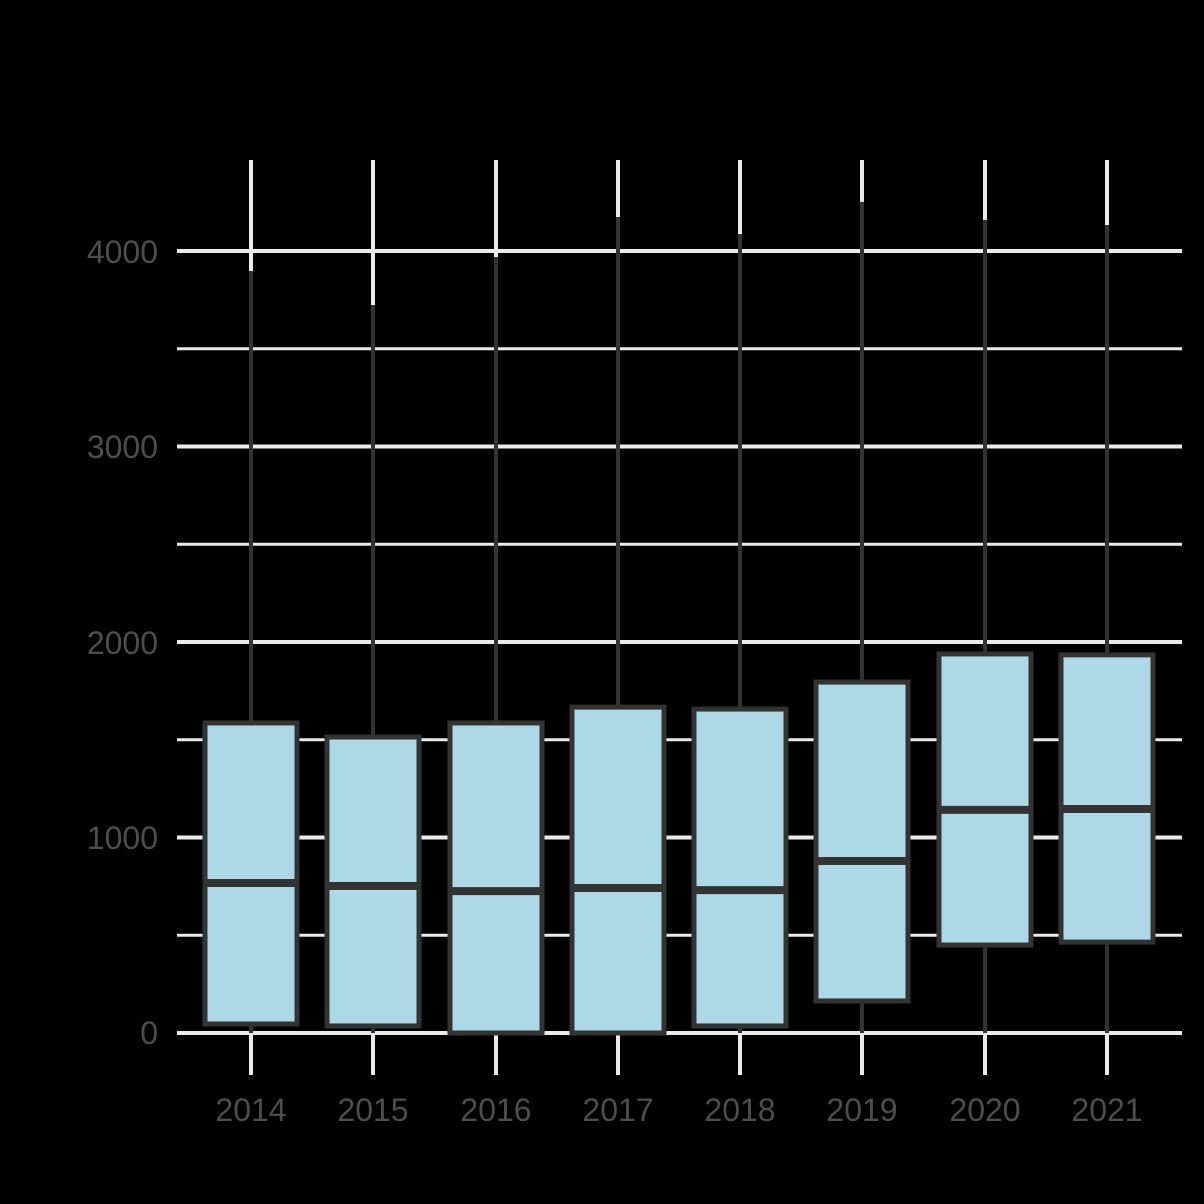 The height and width of the screenshot is (1204, 1204). Describe the element at coordinates (617, 1110) in the screenshot. I see `x-tick-label: 2017` at that location.